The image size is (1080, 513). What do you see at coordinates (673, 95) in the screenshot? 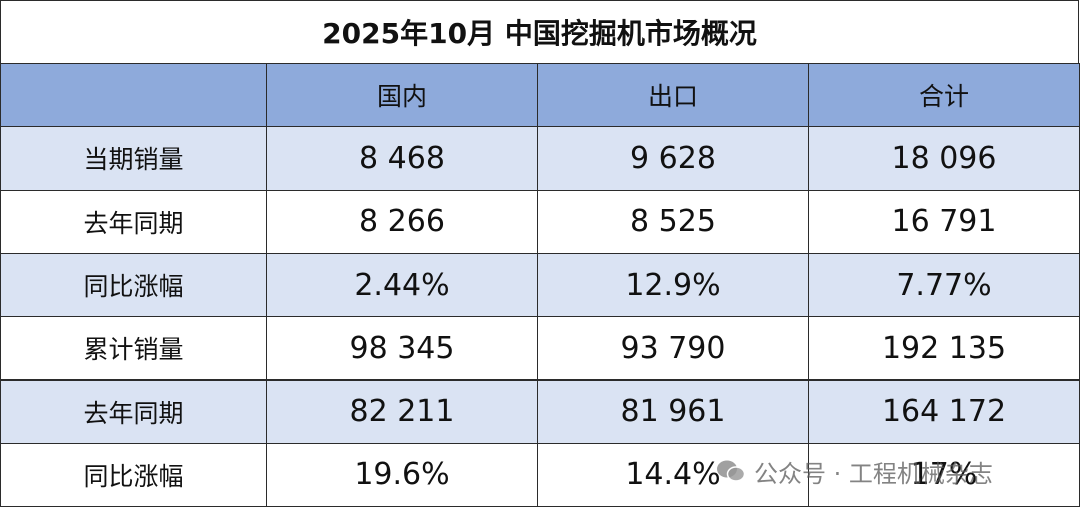
I see `header-cell: 出口` at bounding box center [673, 95].